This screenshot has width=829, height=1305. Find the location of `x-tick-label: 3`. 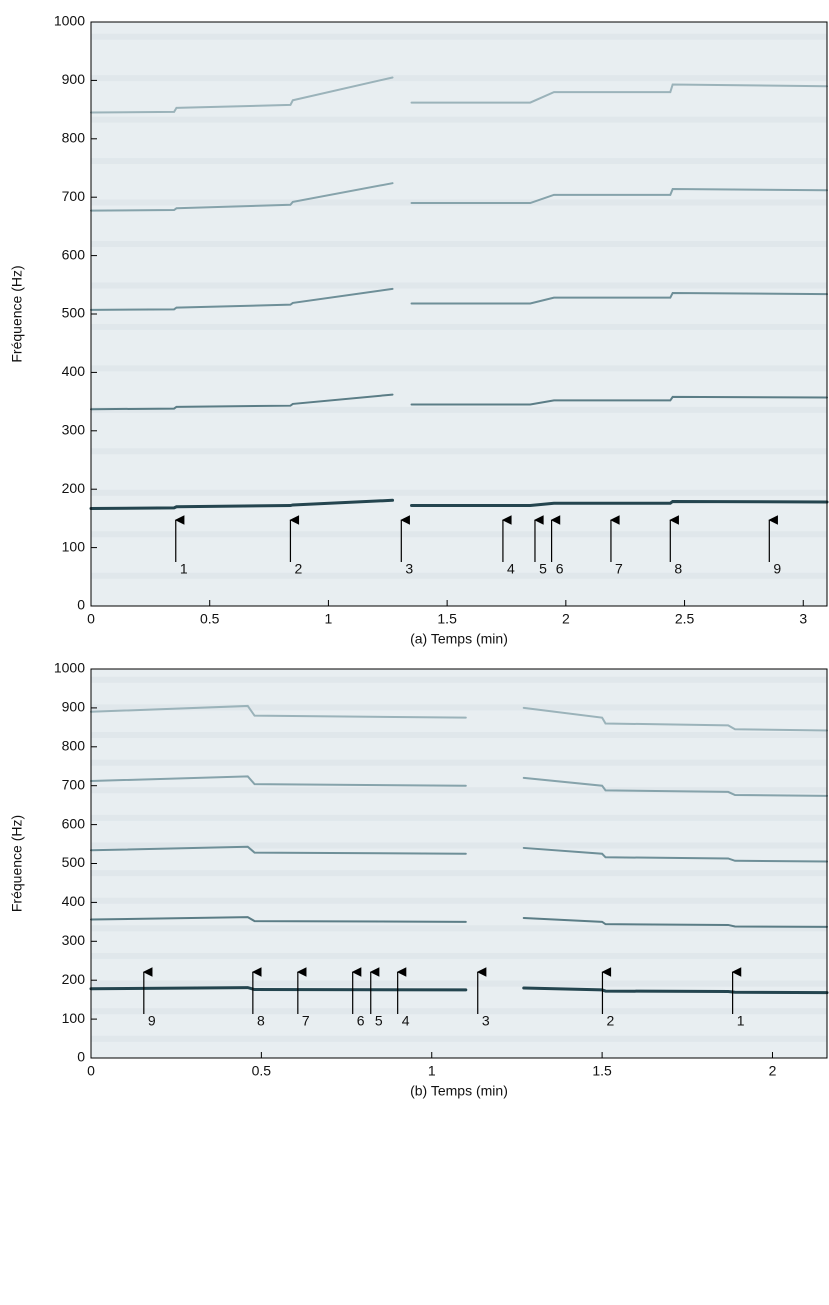

x-tick-label: 3 is located at coordinates (803, 619).